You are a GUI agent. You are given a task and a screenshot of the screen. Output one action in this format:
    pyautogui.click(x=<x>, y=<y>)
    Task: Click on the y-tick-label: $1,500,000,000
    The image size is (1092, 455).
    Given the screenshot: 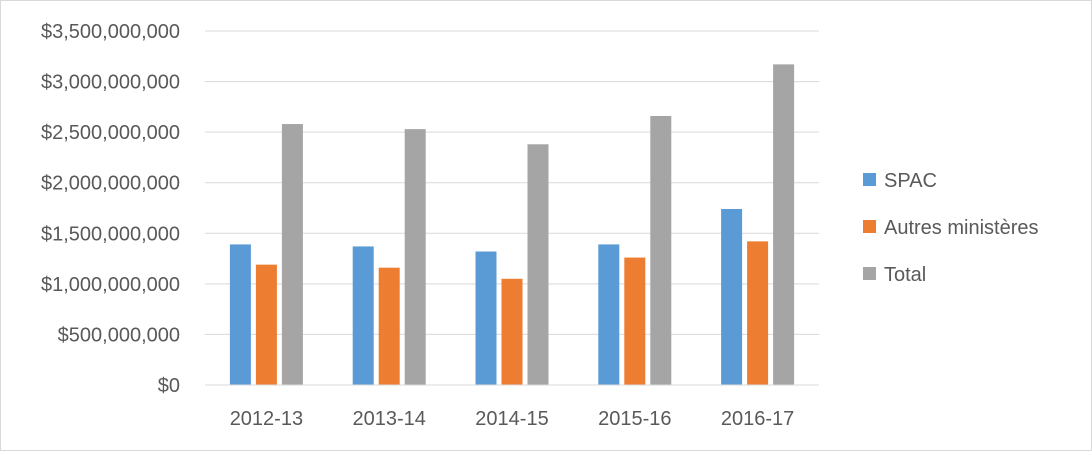 What is the action you would take?
    pyautogui.click(x=110, y=234)
    